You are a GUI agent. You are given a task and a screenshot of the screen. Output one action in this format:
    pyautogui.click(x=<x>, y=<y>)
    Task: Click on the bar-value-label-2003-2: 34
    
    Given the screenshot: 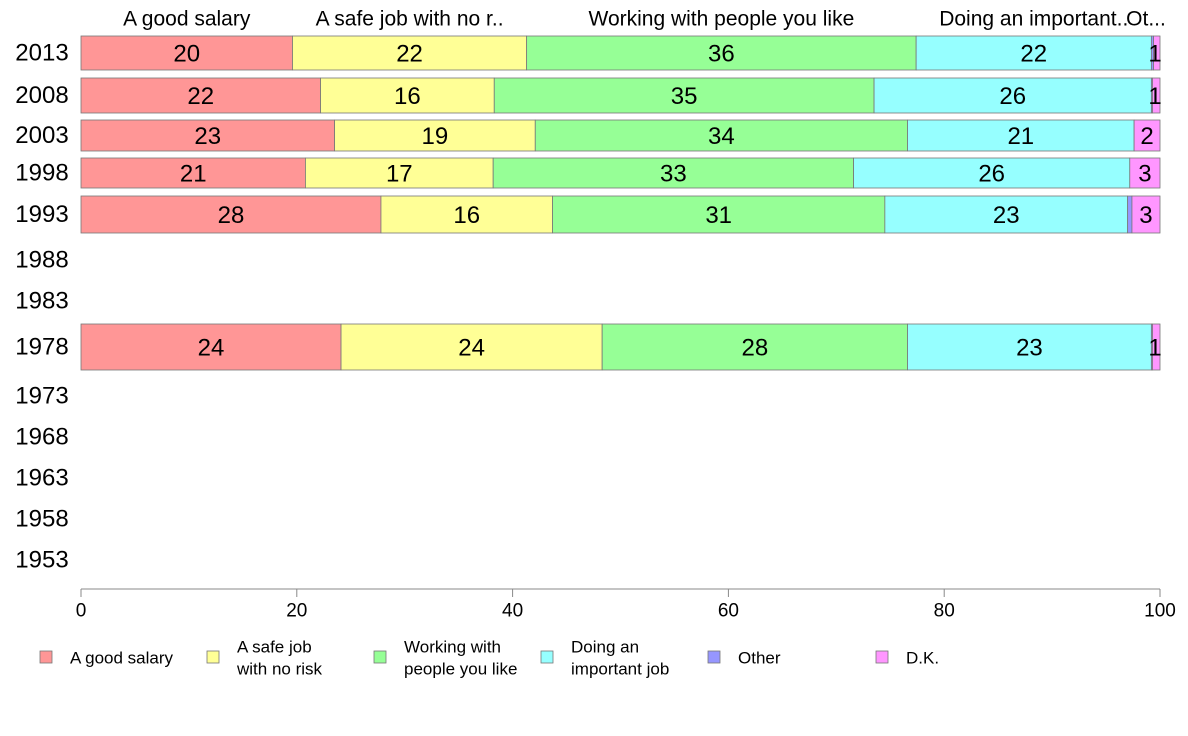 What is the action you would take?
    pyautogui.click(x=721, y=136)
    